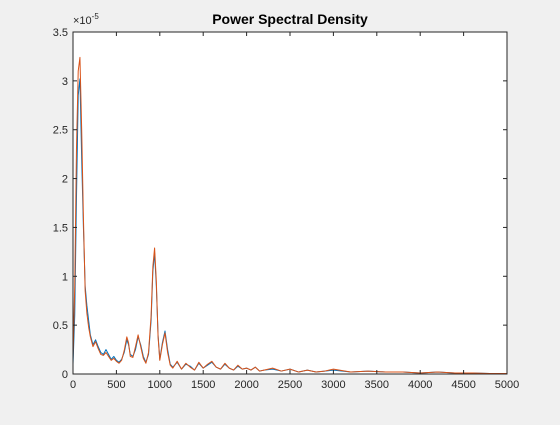 The height and width of the screenshot is (425, 560). What do you see at coordinates (507, 385) in the screenshot?
I see `x-tick-label: 5000` at bounding box center [507, 385].